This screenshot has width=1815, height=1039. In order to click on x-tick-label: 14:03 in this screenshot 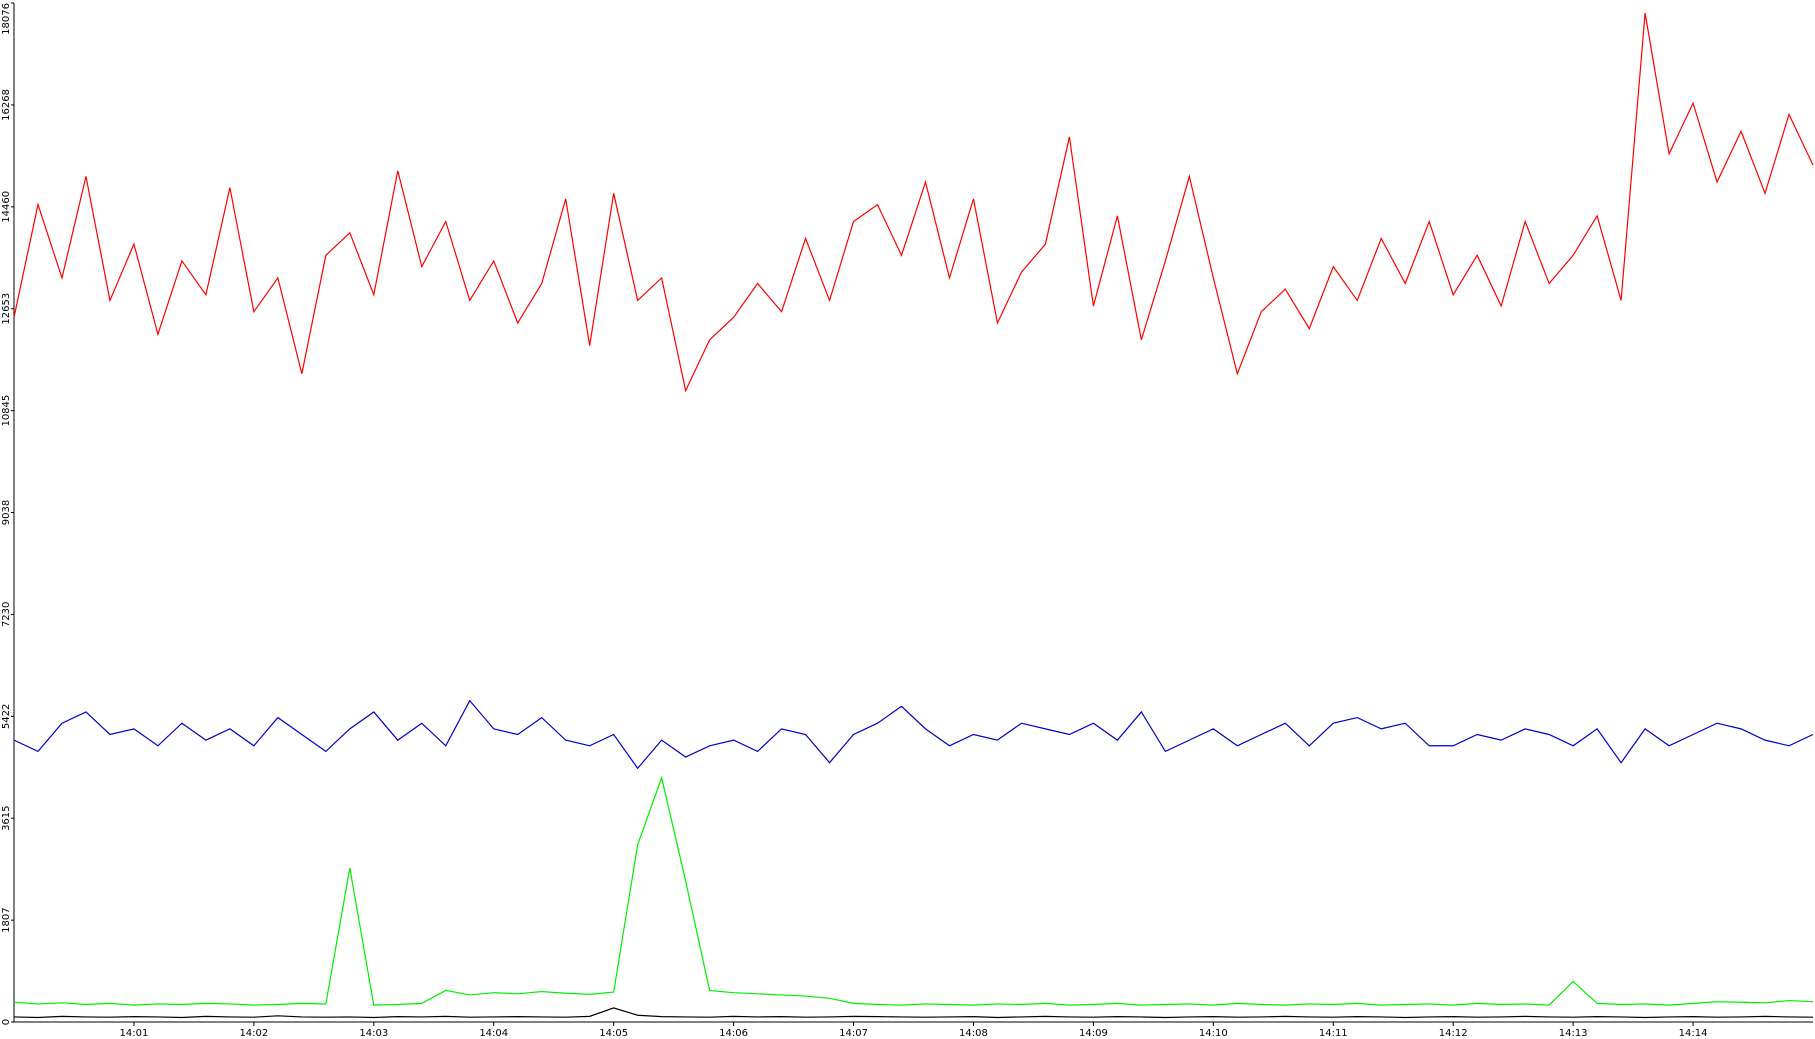, I will do `click(373, 1033)`.